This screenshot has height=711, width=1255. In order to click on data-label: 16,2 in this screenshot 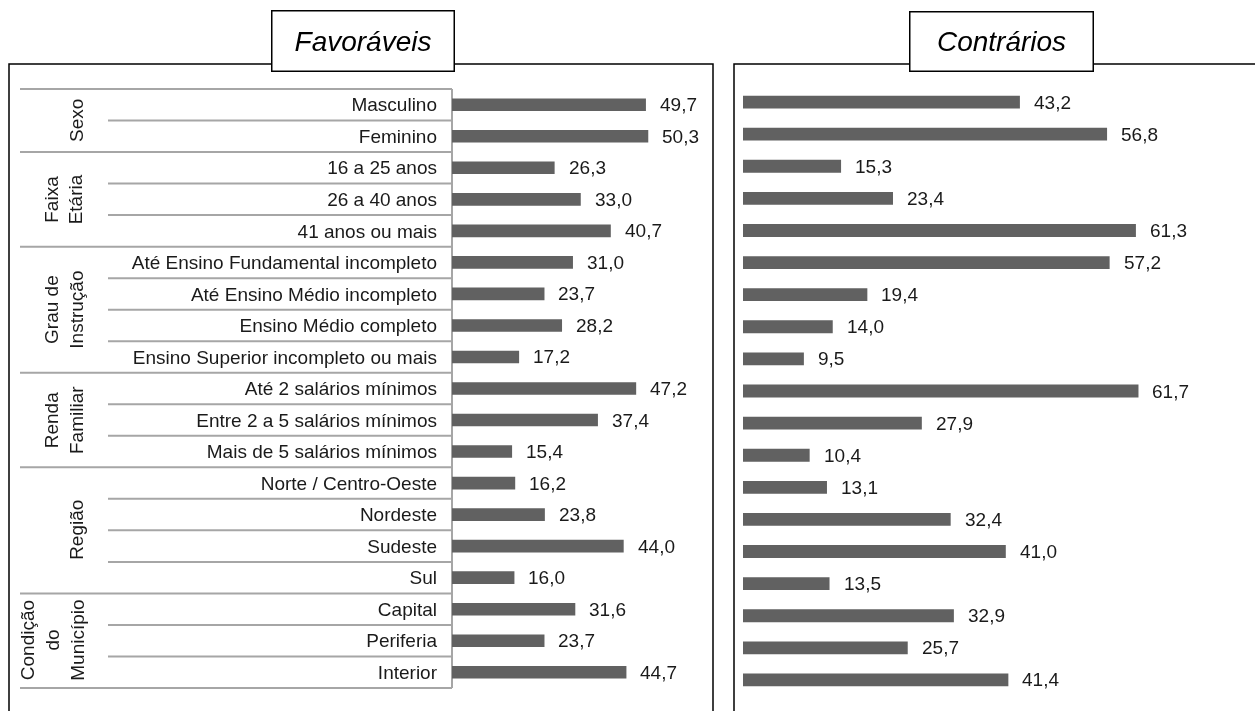, I will do `click(547, 483)`.